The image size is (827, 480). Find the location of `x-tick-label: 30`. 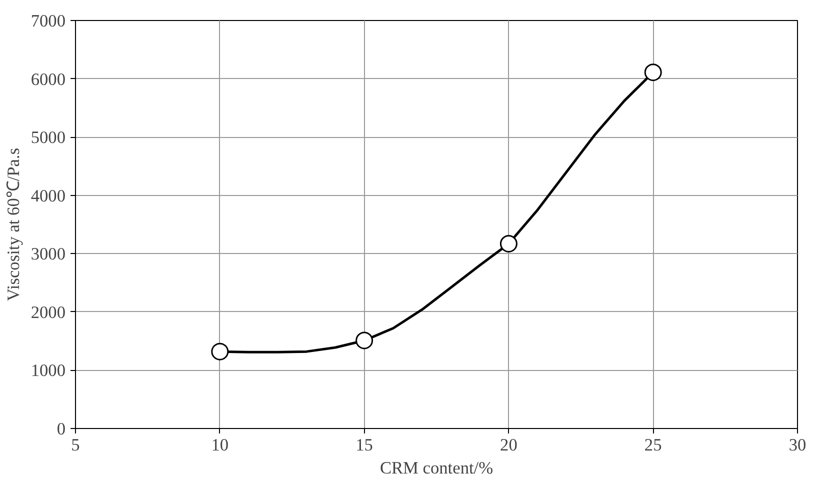

x-tick-label: 30 is located at coordinates (797, 445).